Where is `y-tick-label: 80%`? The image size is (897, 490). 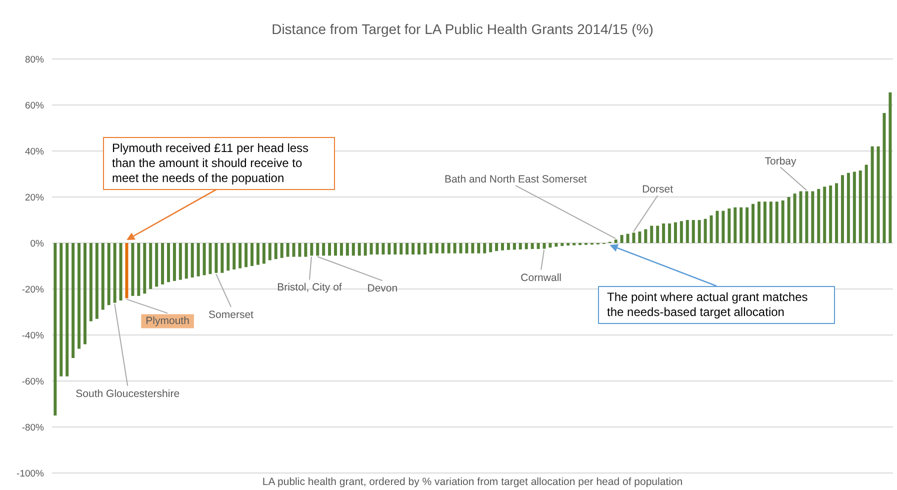 y-tick-label: 80% is located at coordinates (34, 60).